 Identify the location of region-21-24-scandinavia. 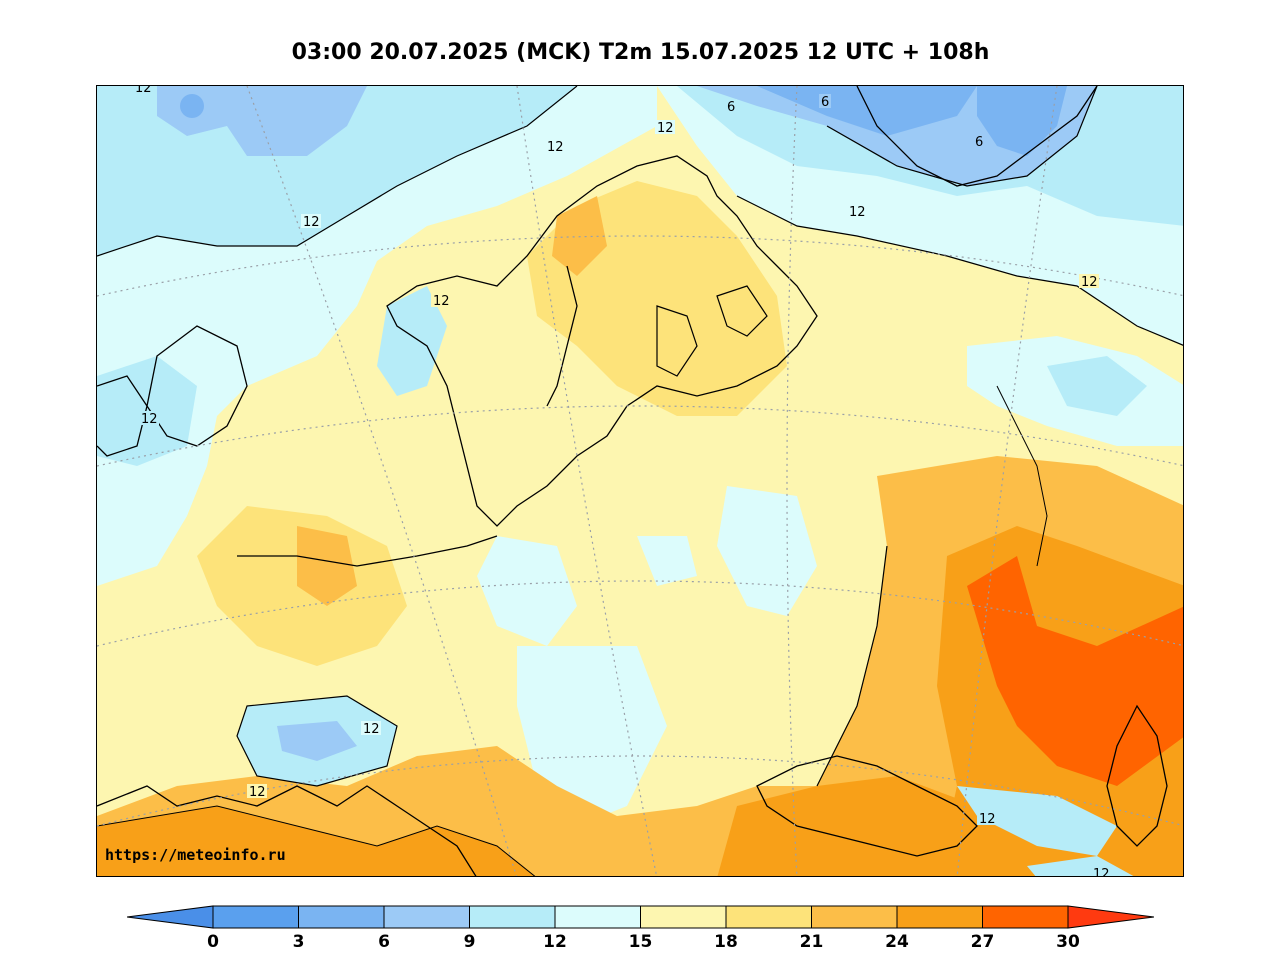
(579, 236).